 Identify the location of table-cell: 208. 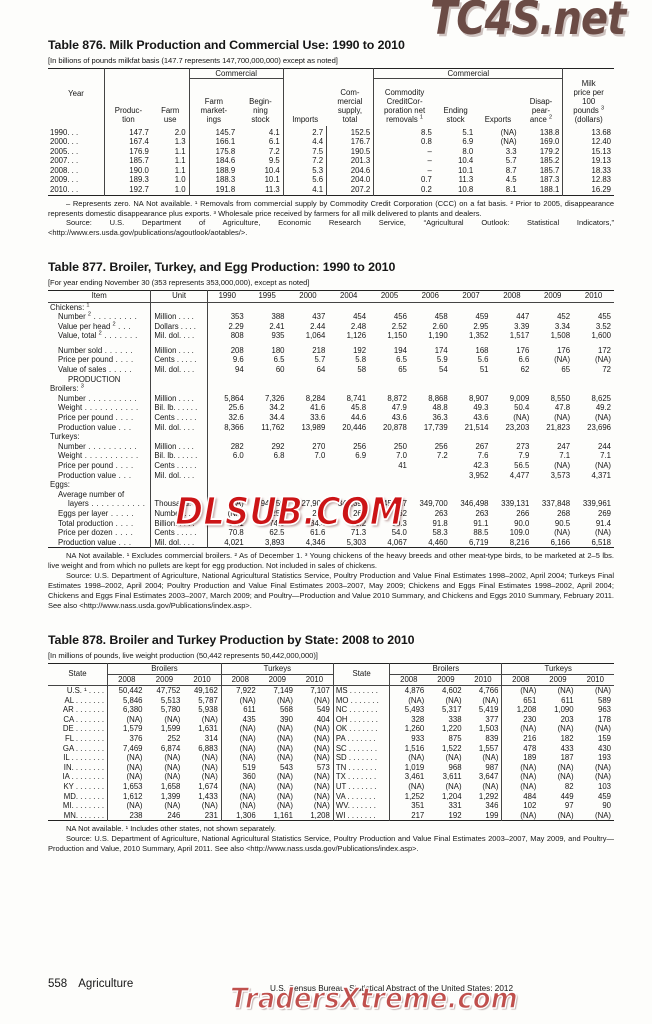
(226, 350).